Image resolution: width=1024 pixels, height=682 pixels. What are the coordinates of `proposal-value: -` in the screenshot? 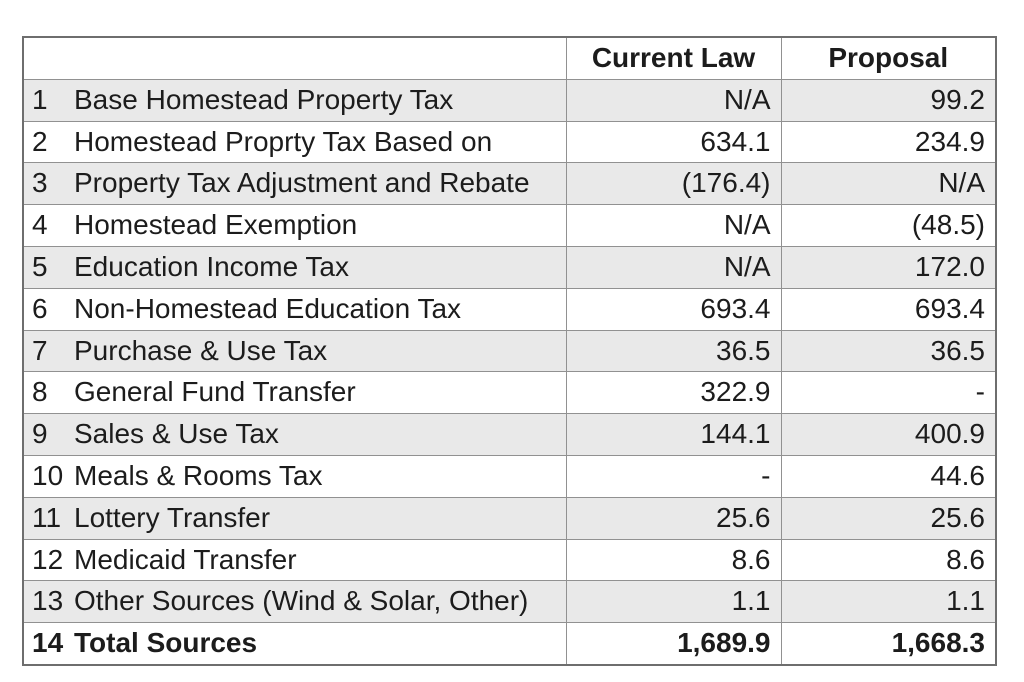 It's located at (888, 393).